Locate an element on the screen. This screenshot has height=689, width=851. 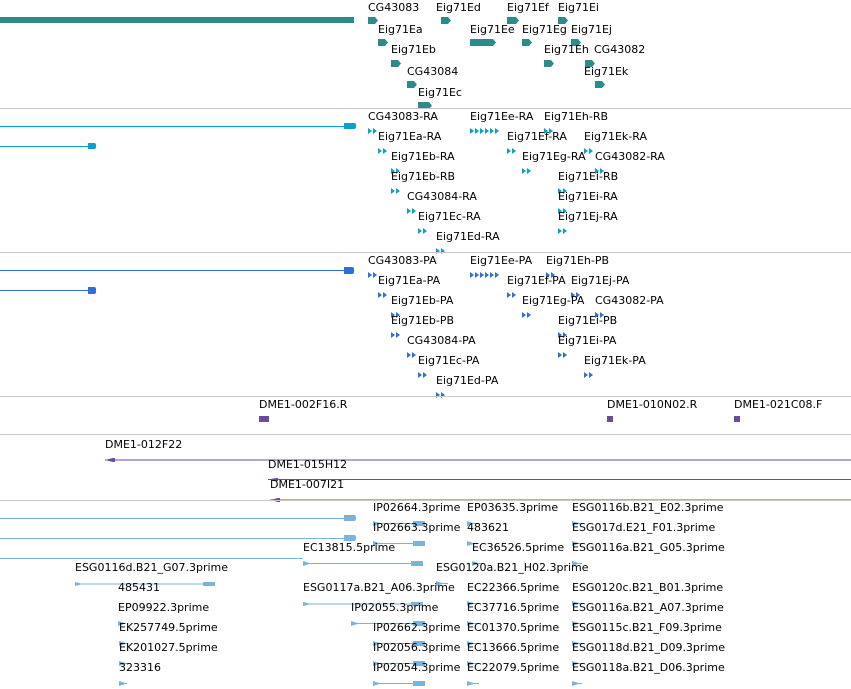
feature-label: Eig71Ei is located at coordinates (578, 7).